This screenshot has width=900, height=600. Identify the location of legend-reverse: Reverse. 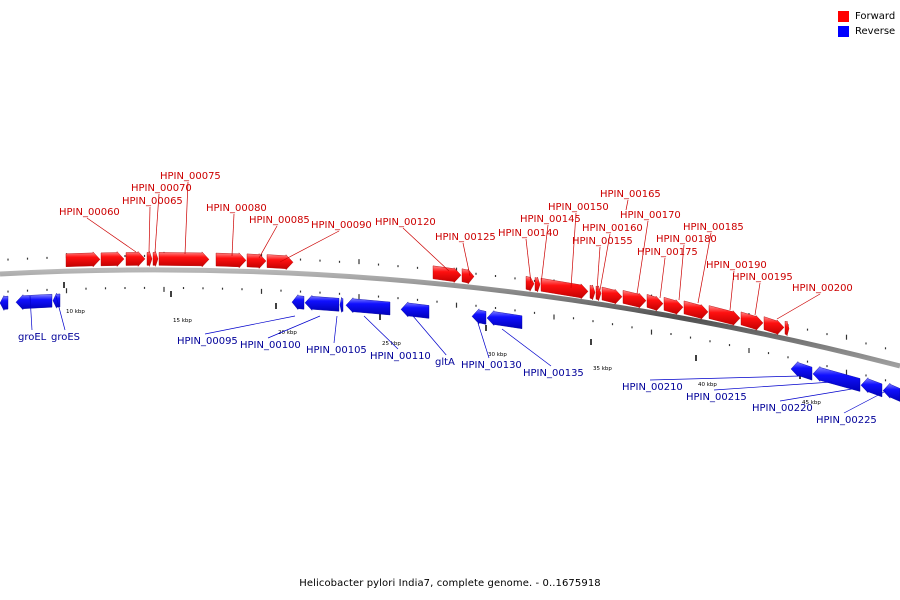
(866, 31).